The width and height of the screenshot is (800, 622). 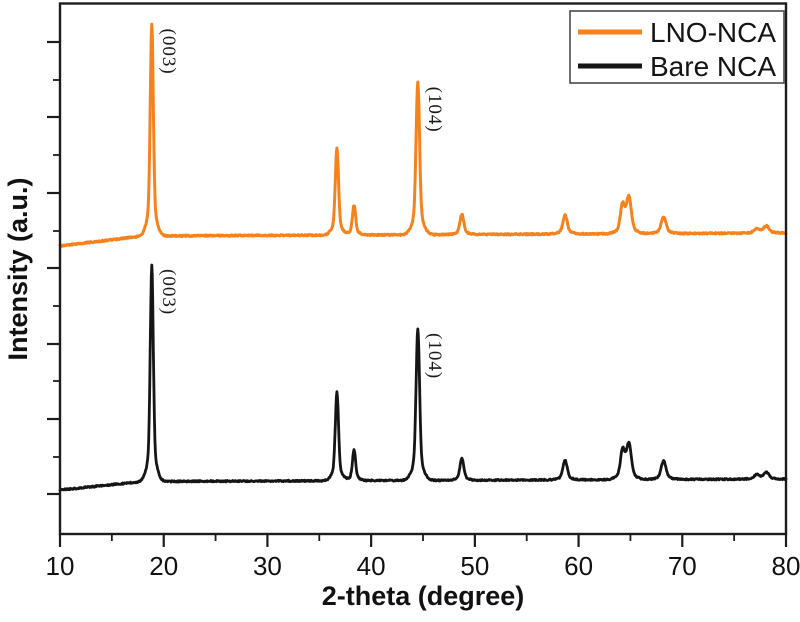 I want to click on x-tick-label: 60, so click(x=578, y=566).